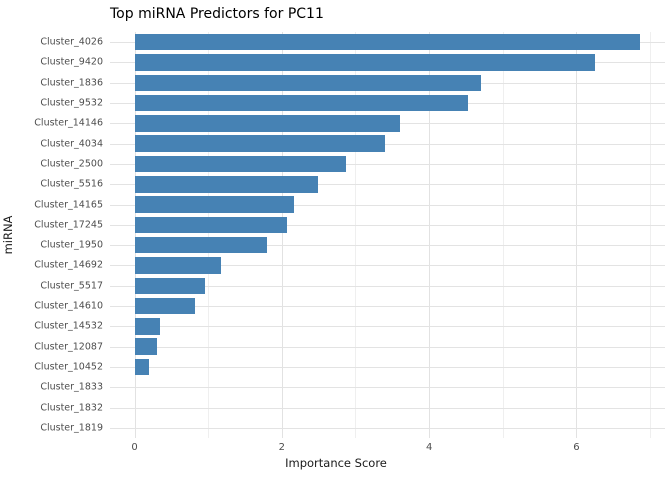 The width and height of the screenshot is (672, 480). What do you see at coordinates (71, 62) in the screenshot?
I see `y-tick-label: Cluster_9420` at bounding box center [71, 62].